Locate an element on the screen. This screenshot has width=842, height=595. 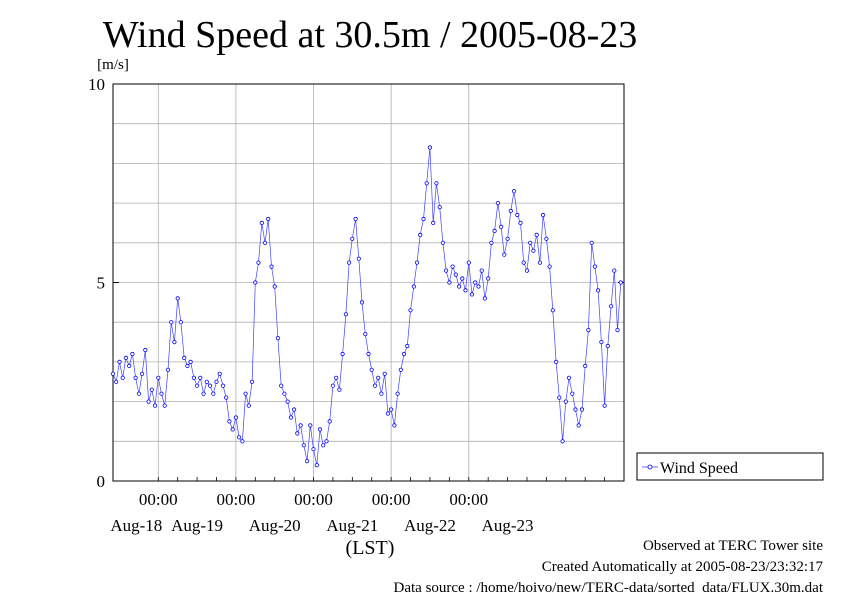
x-tick-date-label: Aug-20 is located at coordinates (275, 525).